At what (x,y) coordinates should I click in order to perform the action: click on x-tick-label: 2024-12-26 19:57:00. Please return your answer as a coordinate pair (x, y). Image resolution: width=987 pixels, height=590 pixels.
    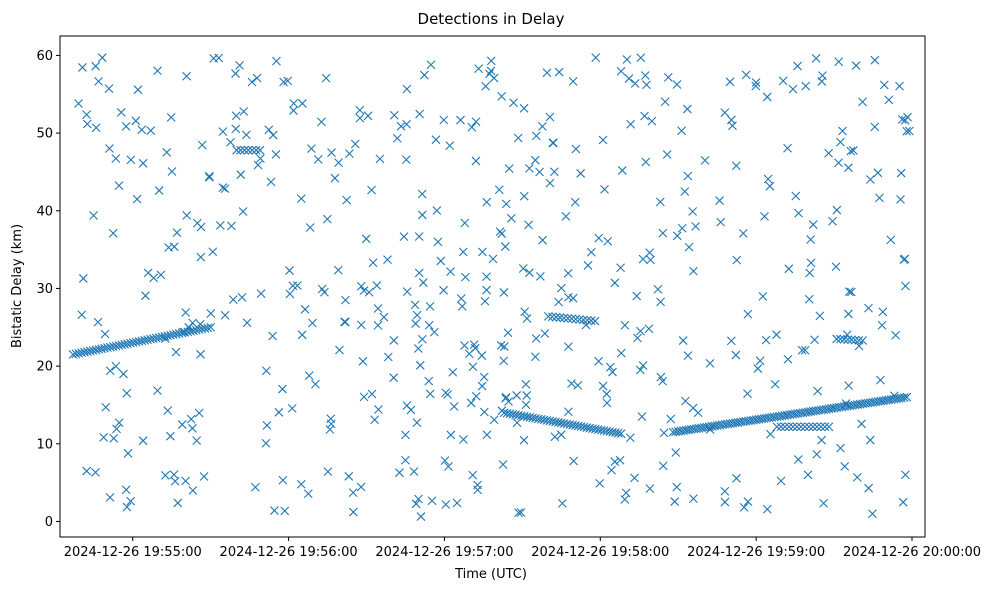
    Looking at the image, I should click on (444, 552).